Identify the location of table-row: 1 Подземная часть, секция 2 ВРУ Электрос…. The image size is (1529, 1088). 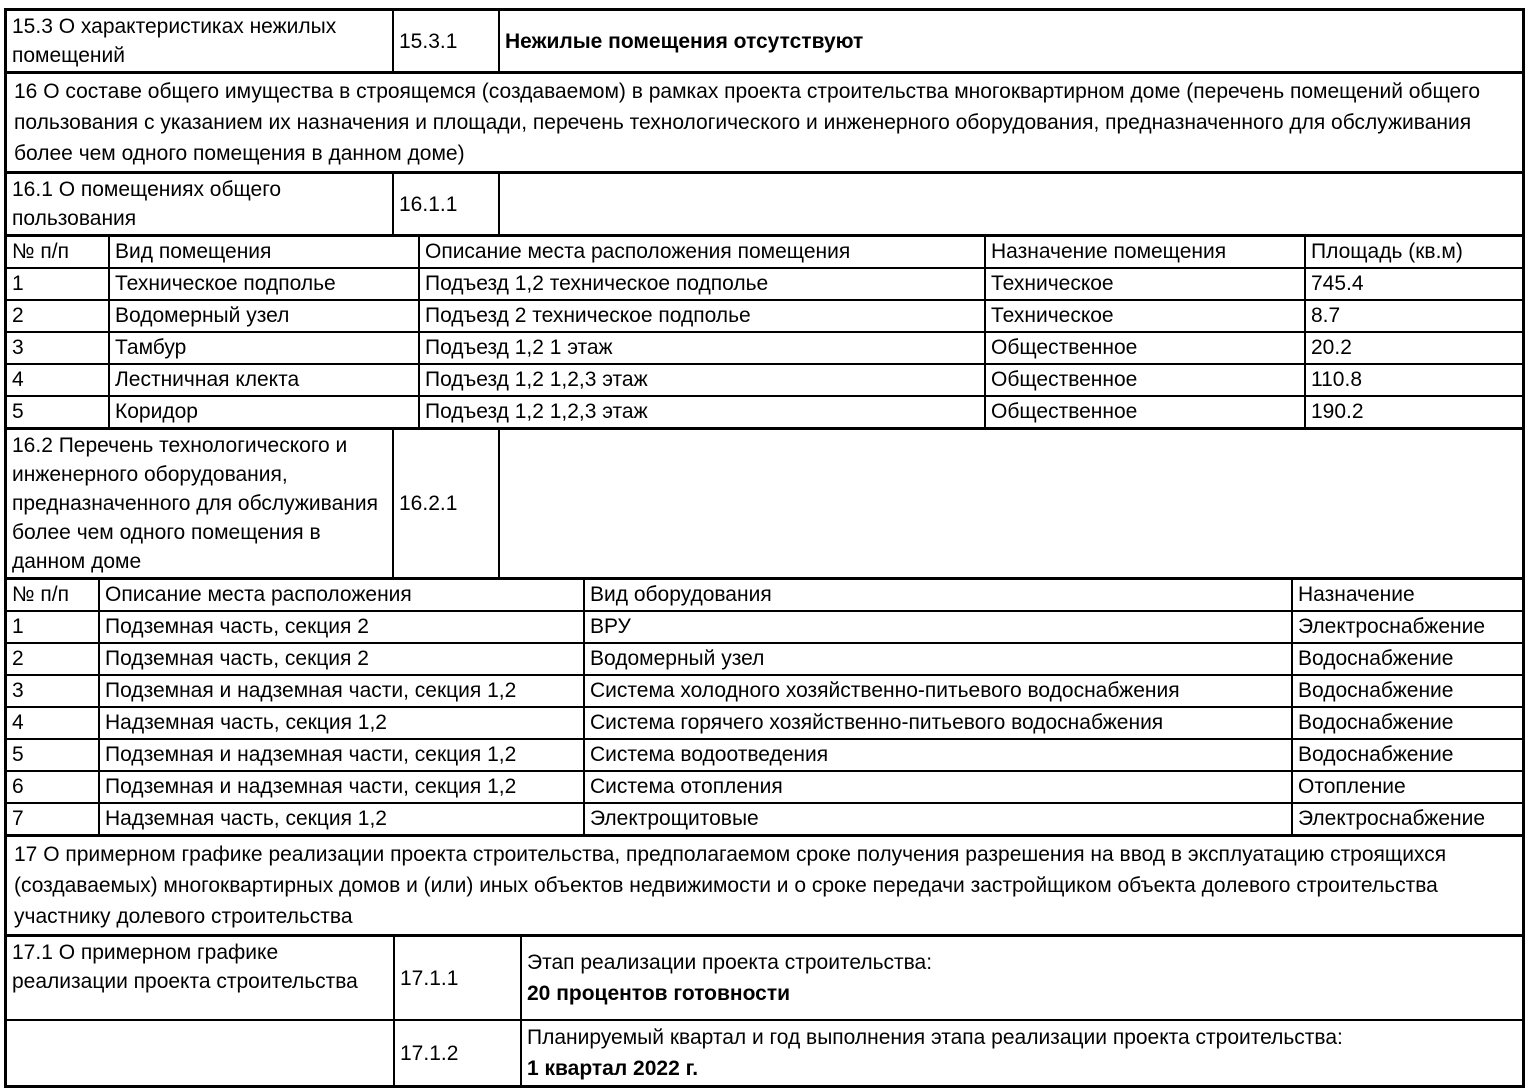
(764, 626).